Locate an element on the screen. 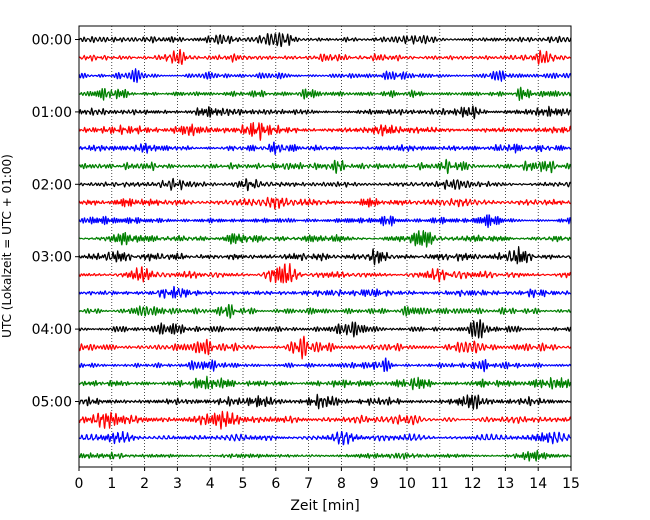 The image size is (650, 520). y-tick-label: 05:00 is located at coordinates (52, 403).